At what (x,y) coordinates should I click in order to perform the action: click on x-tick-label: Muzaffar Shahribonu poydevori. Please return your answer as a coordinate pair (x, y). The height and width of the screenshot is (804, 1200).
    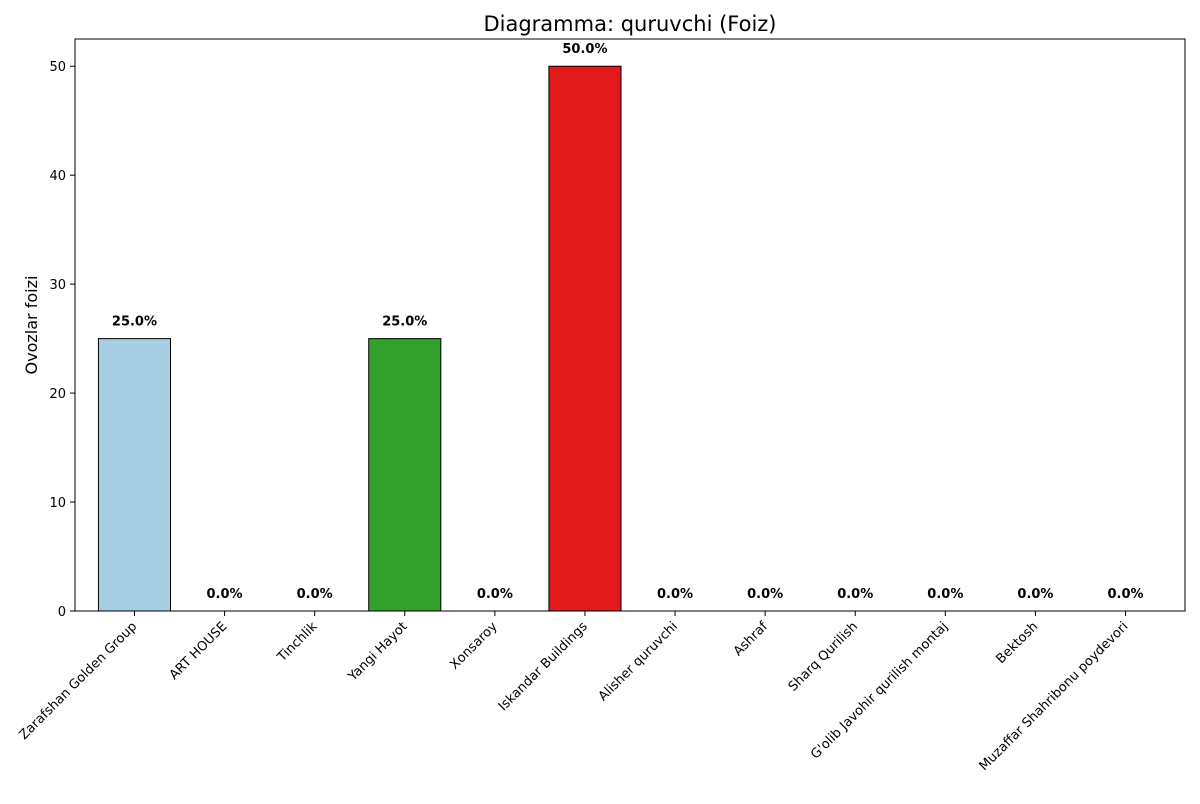
    Looking at the image, I should click on (1054, 696).